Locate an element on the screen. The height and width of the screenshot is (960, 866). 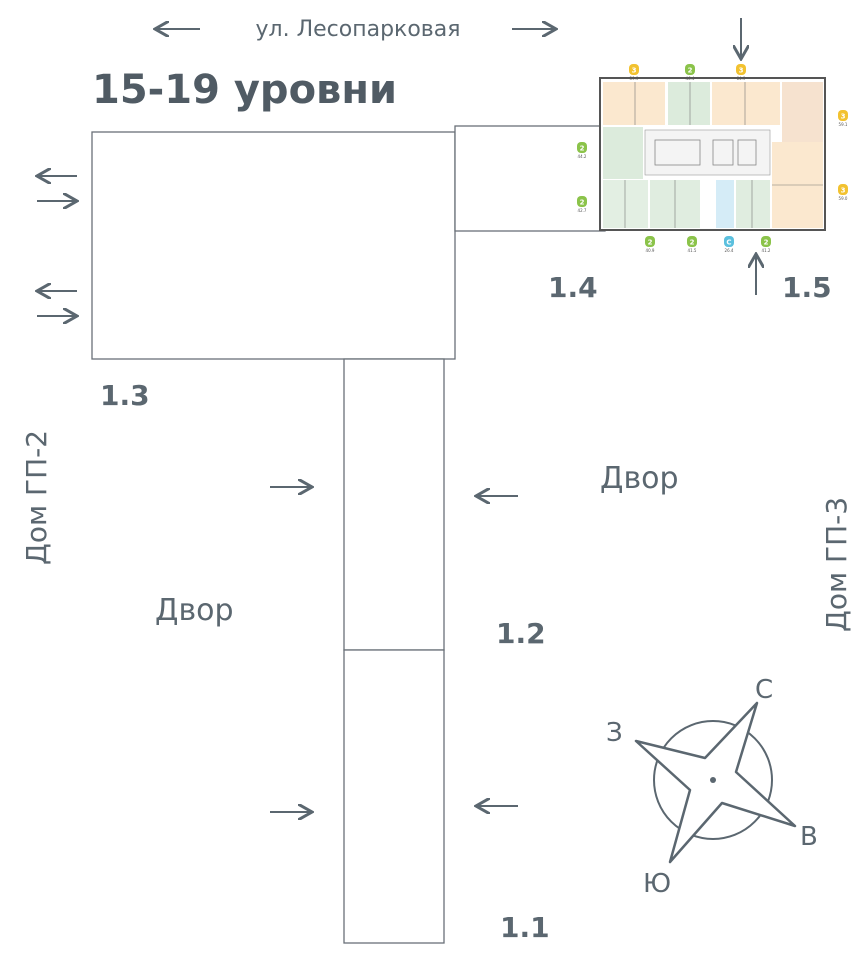
unit-badge: 244.2 is located at coordinates (582, 150).